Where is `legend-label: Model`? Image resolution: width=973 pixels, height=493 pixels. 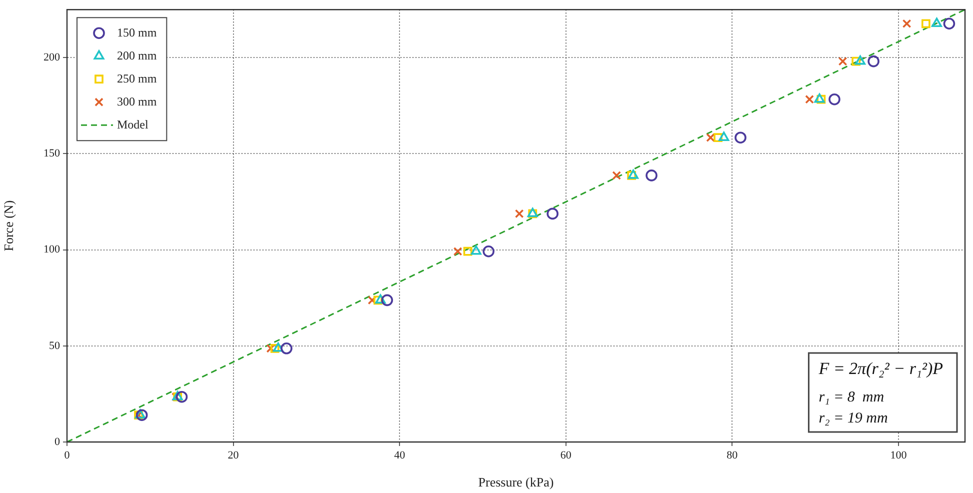 legend-label: Model is located at coordinates (133, 124).